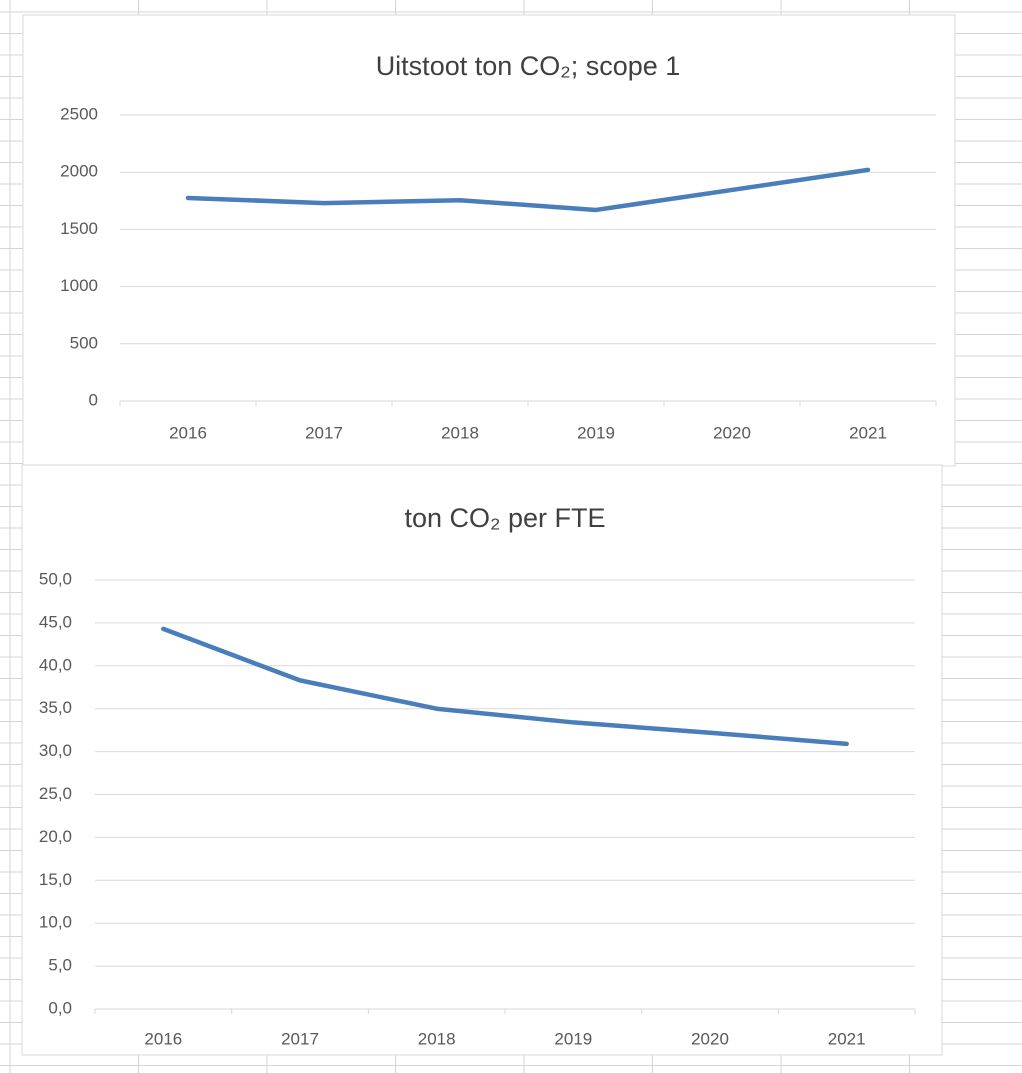 The image size is (1022, 1073). Describe the element at coordinates (55, 707) in the screenshot. I see `y-tick-label: 35,0` at that location.